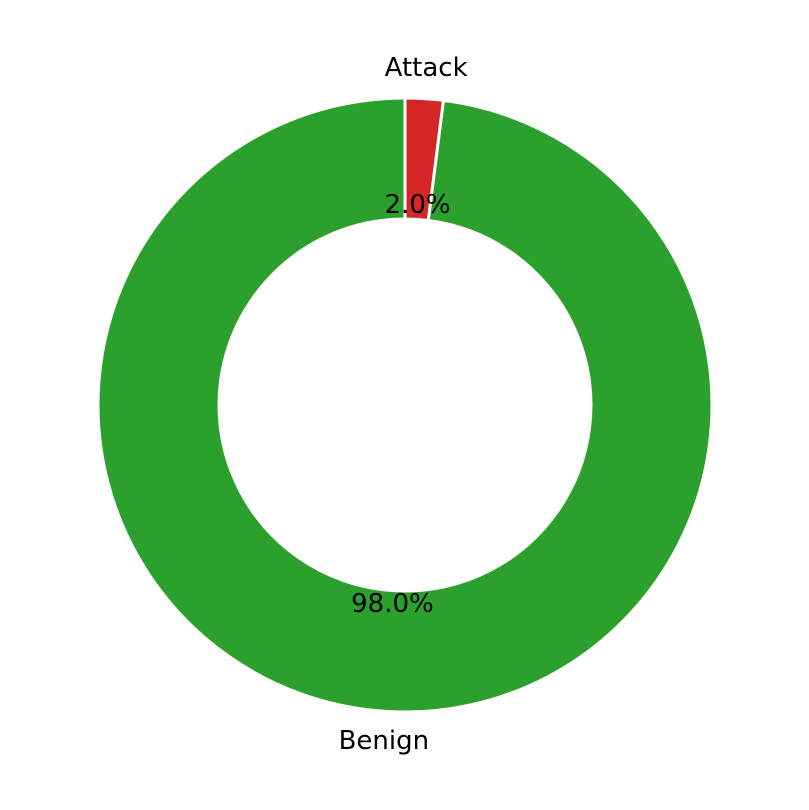  What do you see at coordinates (418, 205) in the screenshot?
I see `pct-label-attack: 2.0%` at bounding box center [418, 205].